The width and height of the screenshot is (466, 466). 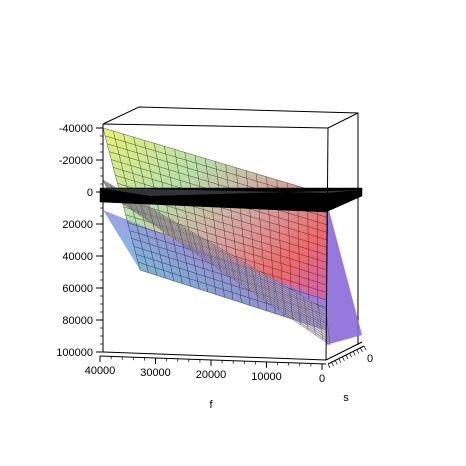 What do you see at coordinates (74, 353) in the screenshot?
I see `z-tick-label: 100000` at bounding box center [74, 353].